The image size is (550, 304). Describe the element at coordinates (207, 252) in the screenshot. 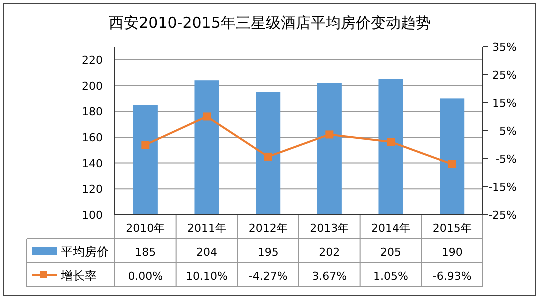

I see `data-label: 204` at that location.